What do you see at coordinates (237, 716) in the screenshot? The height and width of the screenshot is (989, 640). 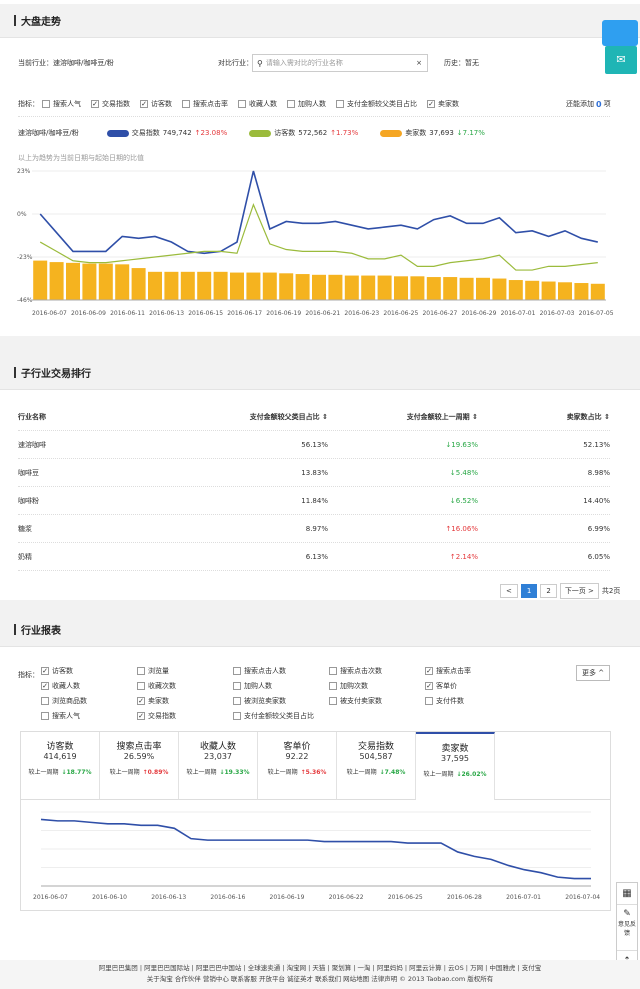 I see `report-metric-3-2-checkbox` at bounding box center [237, 716].